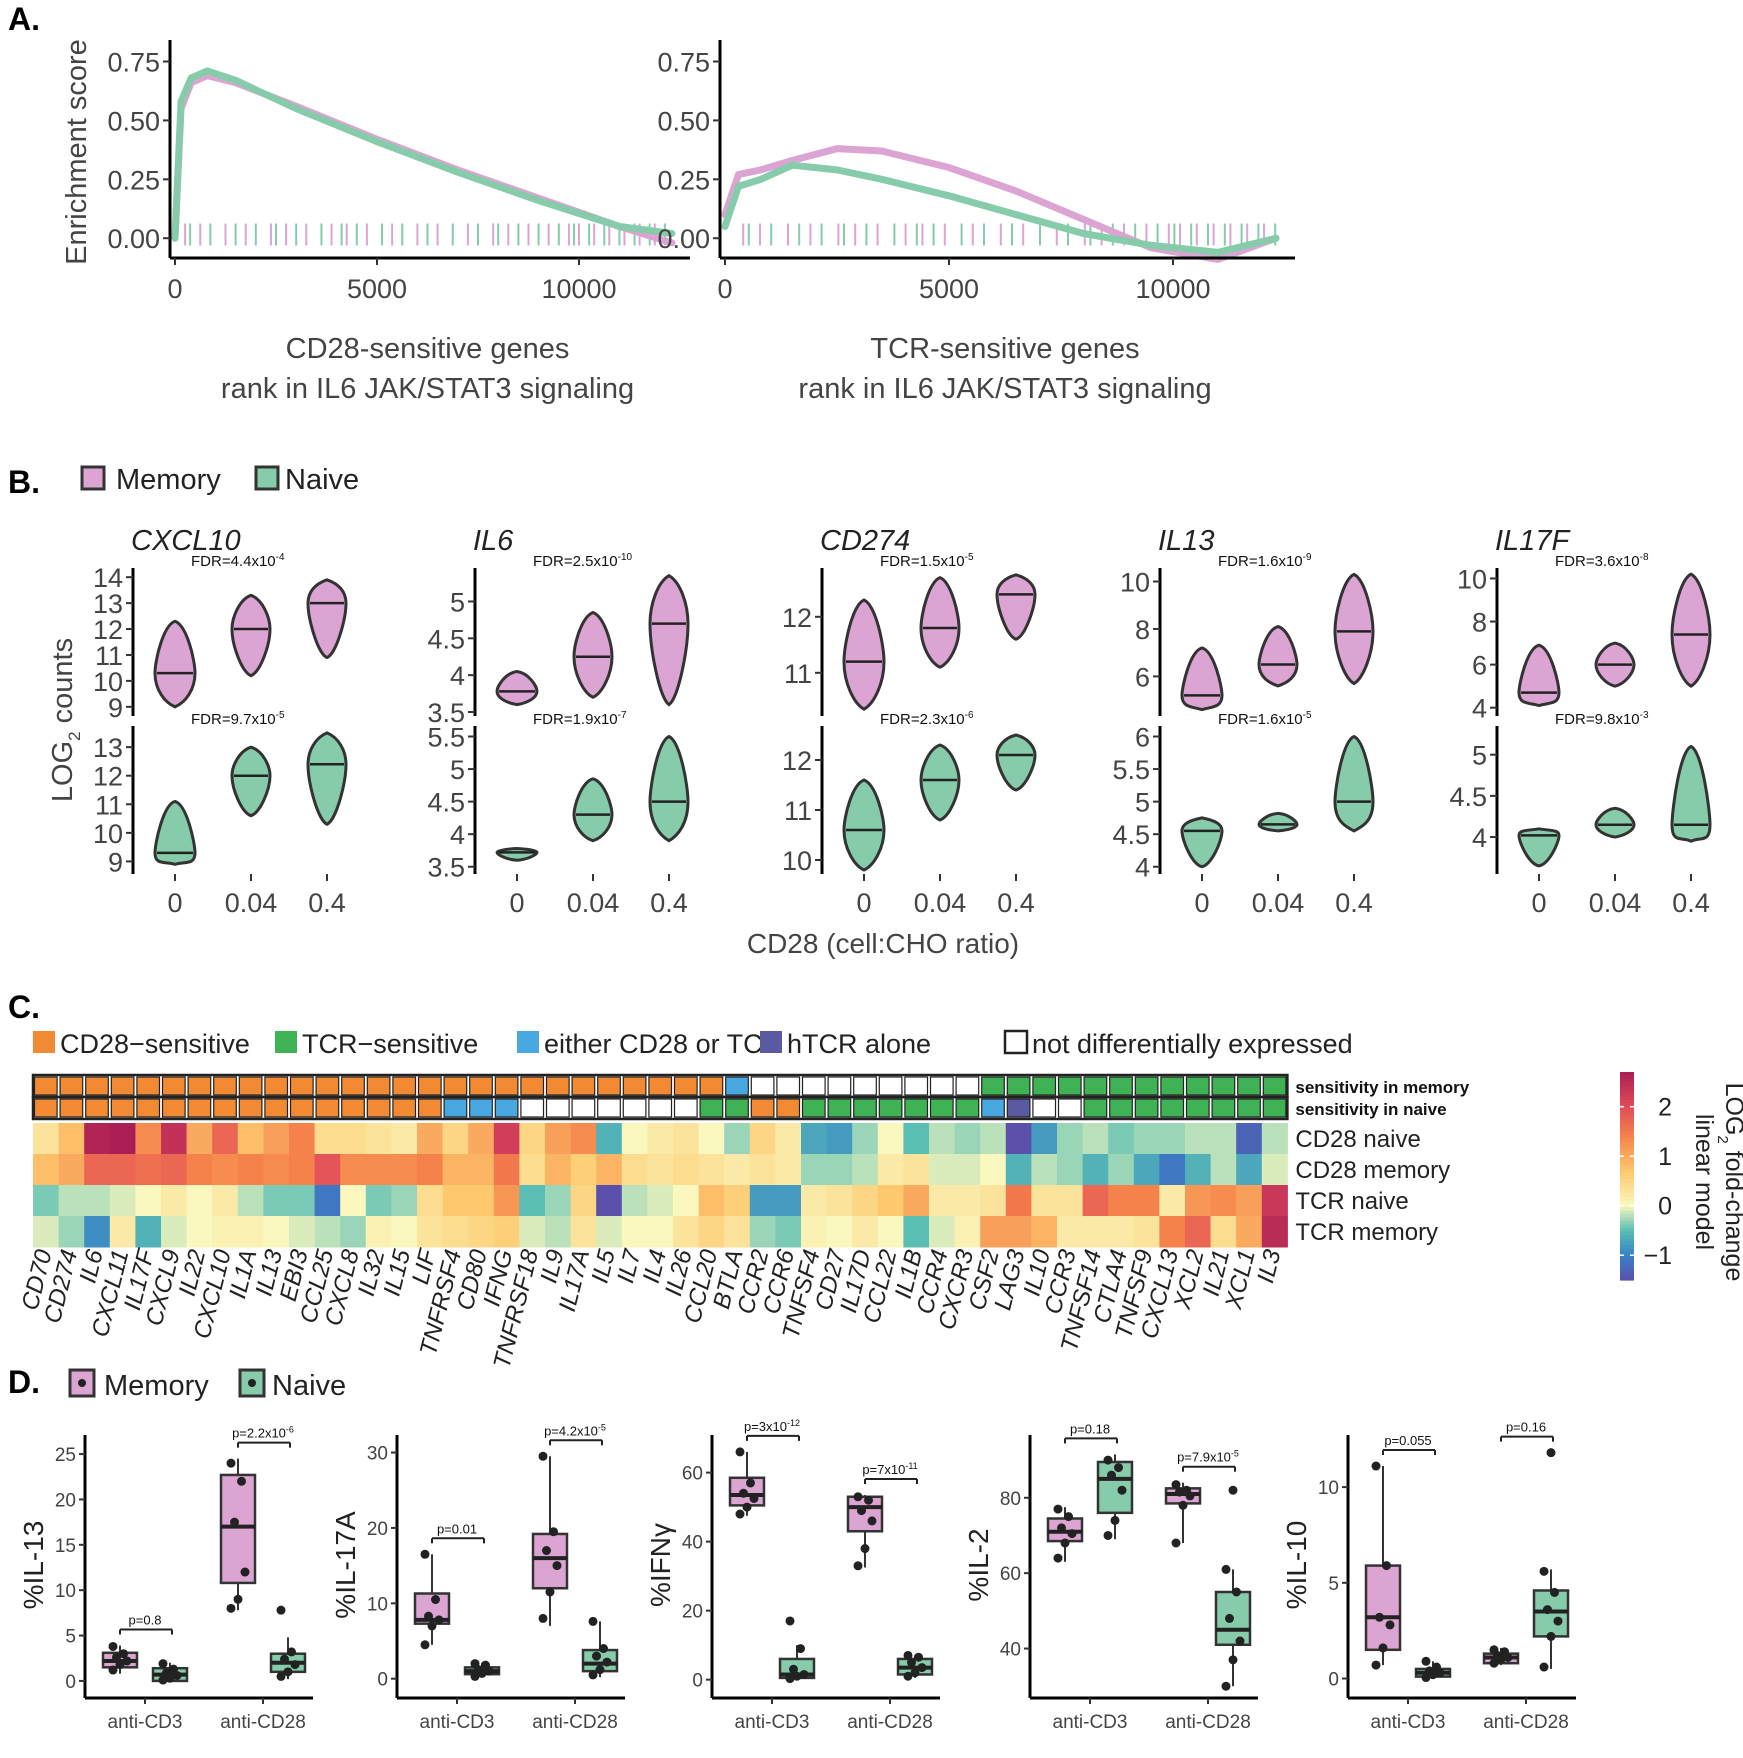  I want to click on legend-b-naive-label: Naive, so click(322, 480).